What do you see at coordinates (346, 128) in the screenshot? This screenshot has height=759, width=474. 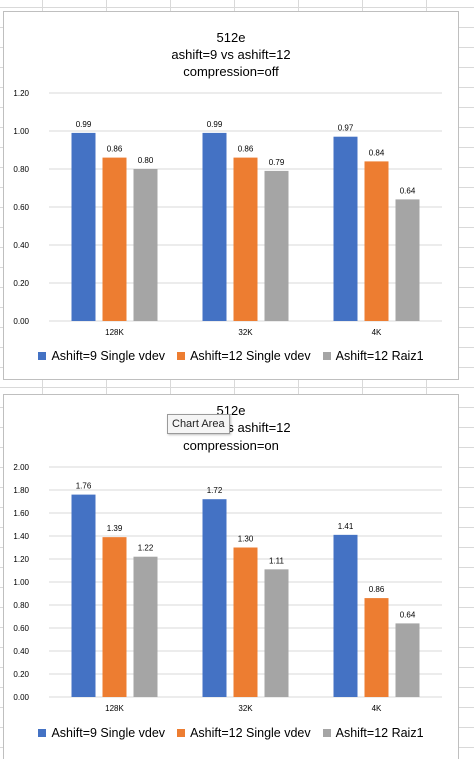 I see `data-label: 0.97` at bounding box center [346, 128].